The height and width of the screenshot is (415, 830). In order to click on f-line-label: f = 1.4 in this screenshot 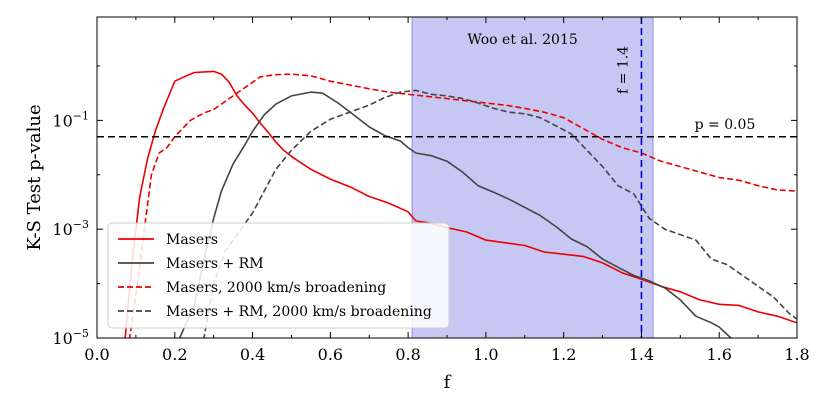, I will do `click(623, 70)`.